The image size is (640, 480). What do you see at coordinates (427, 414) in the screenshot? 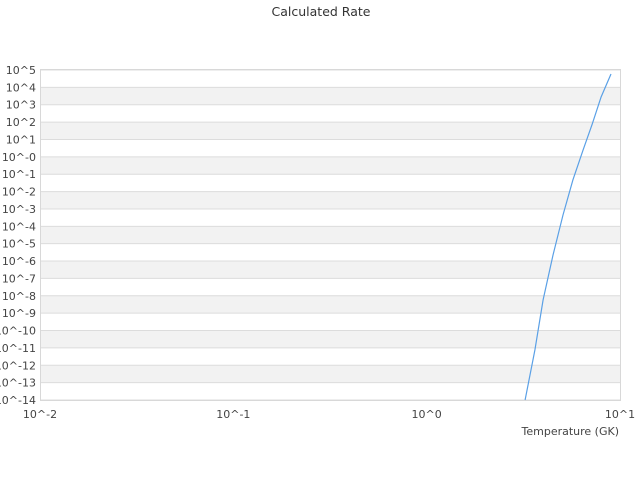
I see `x-tick-label: 10^0` at bounding box center [427, 414].